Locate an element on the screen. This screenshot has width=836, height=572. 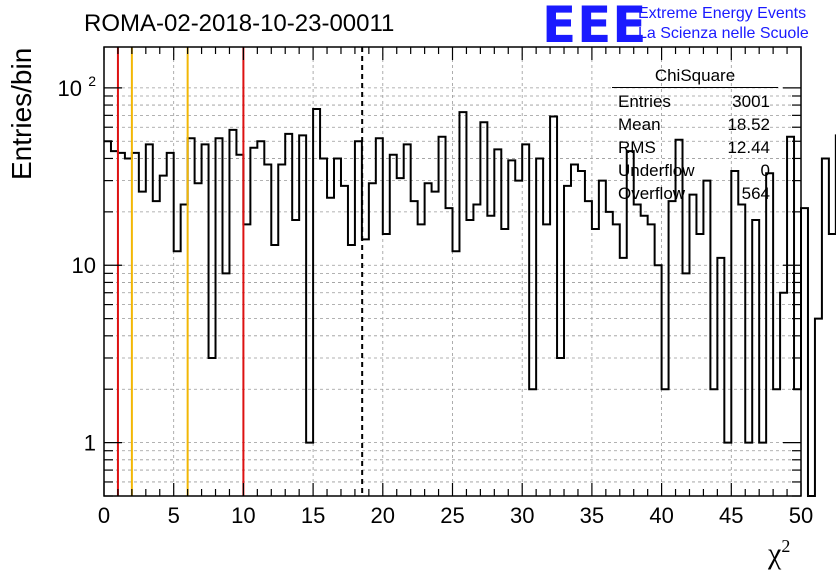
eee-logo: EEE is located at coordinates (595, 27).